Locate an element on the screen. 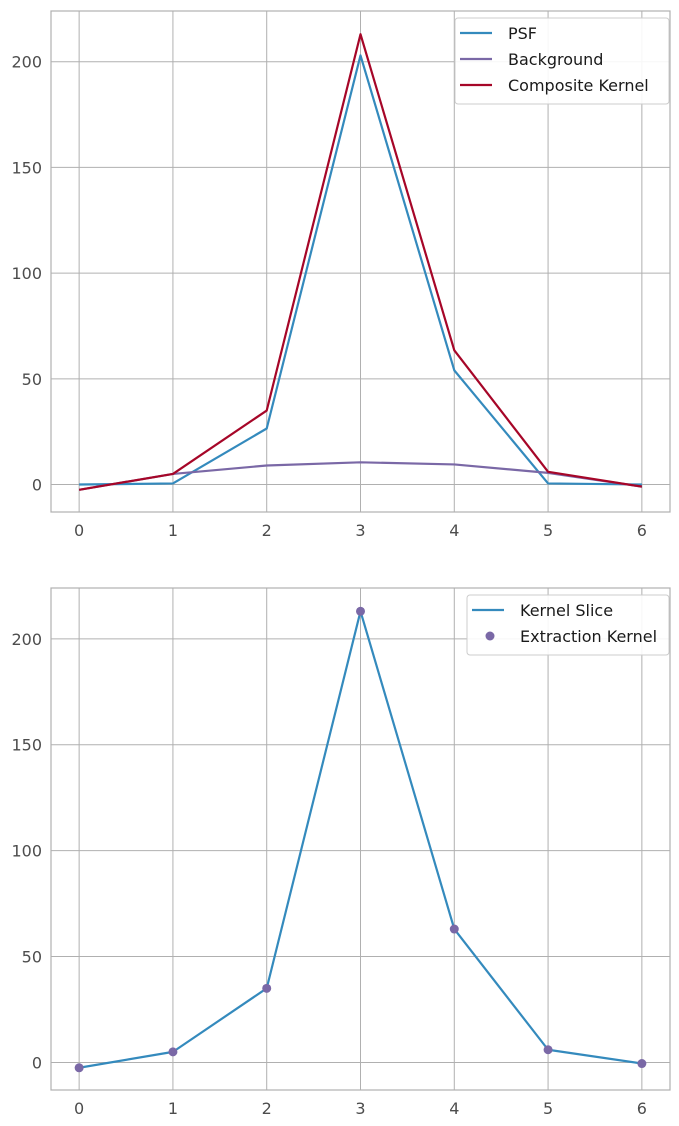  legend: PSF Background Composite Kernel is located at coordinates (562, 61).